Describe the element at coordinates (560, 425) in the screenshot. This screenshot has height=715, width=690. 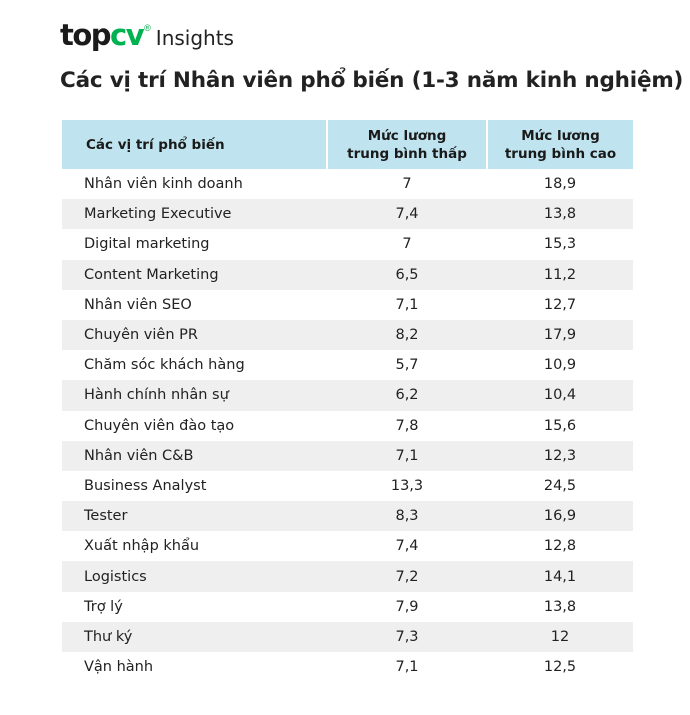
I see `cell-high-salary: 15,6` at that location.